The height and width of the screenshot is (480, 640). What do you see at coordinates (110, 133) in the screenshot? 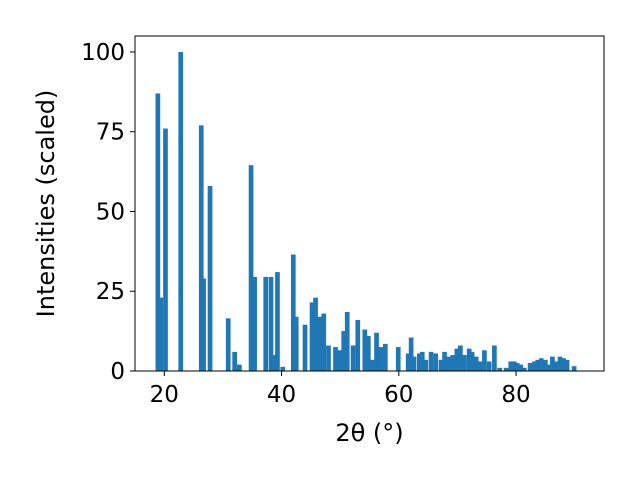
I see `y-tick-label: 75` at bounding box center [110, 133].